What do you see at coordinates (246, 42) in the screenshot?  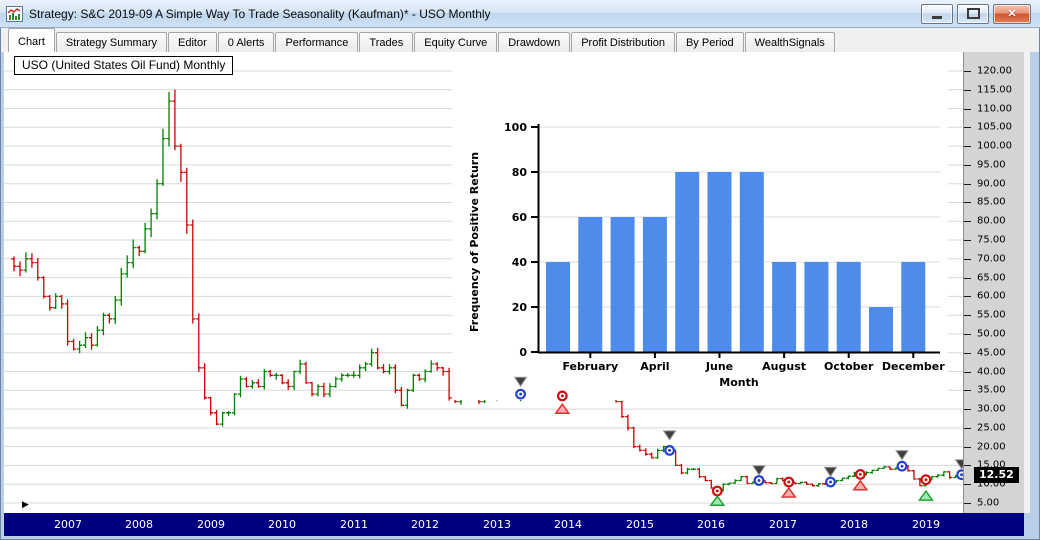 I see `tab-0-alerts: 0 Alerts` at bounding box center [246, 42].